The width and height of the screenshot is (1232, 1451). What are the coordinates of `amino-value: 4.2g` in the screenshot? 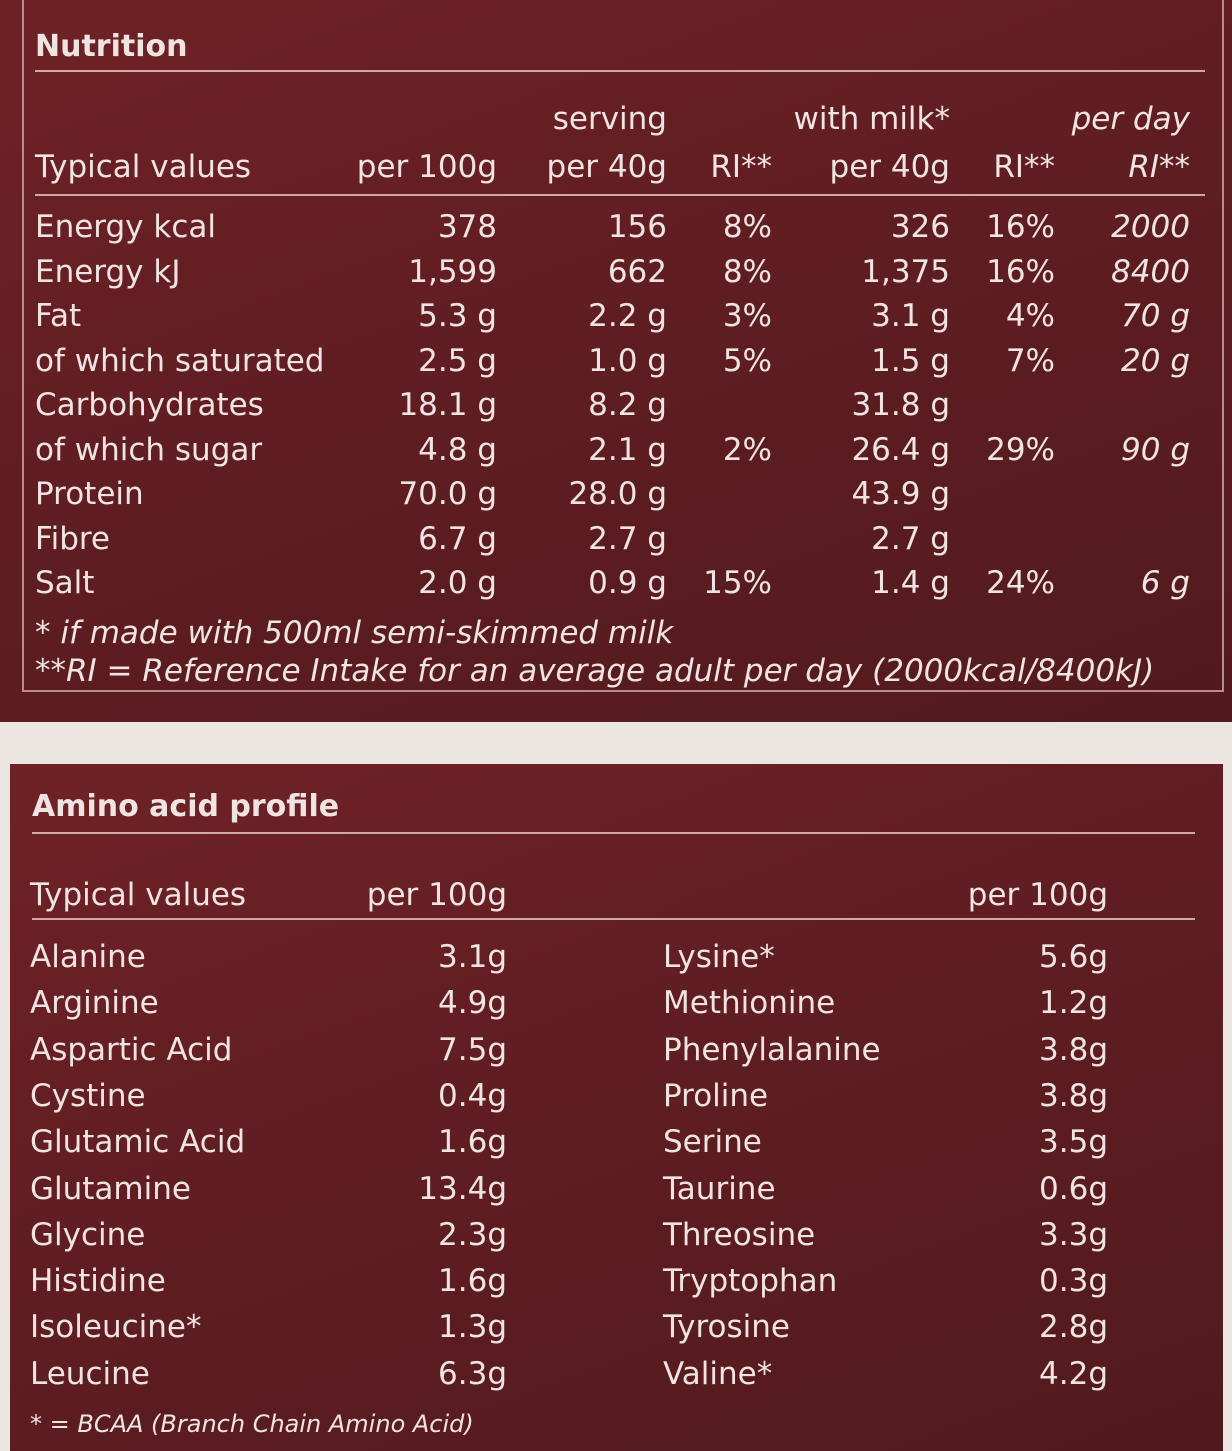 It's located at (1073, 1373).